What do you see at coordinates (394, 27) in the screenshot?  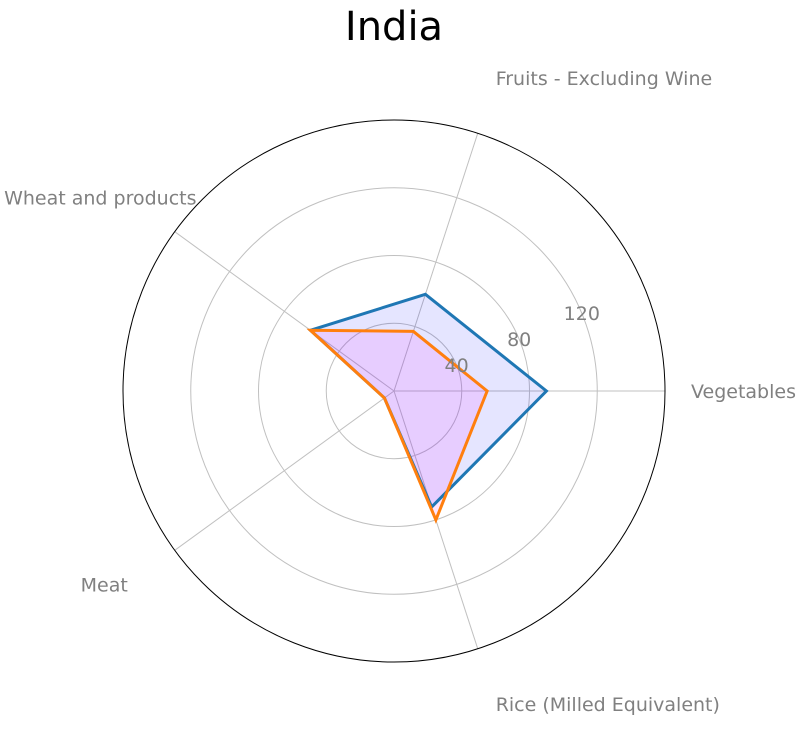 I see `chart-title: India` at bounding box center [394, 27].